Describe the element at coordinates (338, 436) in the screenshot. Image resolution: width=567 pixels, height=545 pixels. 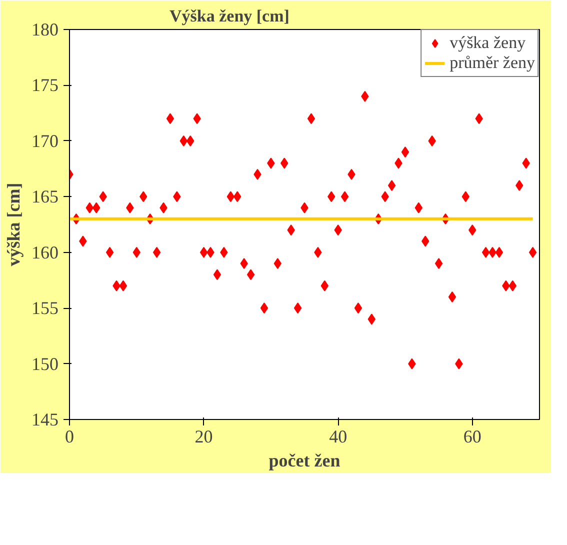
I see `x-tick-label: 40` at that location.